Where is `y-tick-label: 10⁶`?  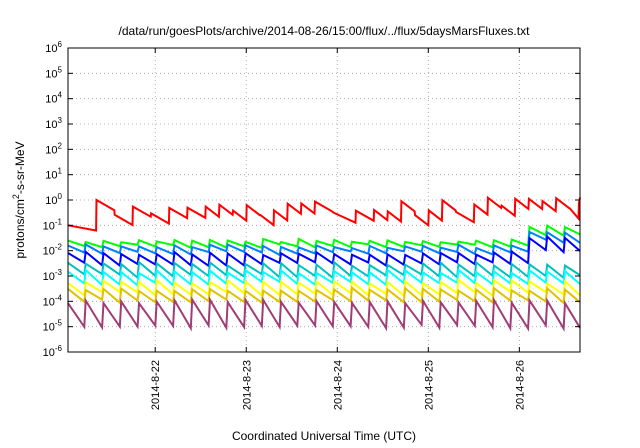
y-tick-label: 10⁶ is located at coordinates (53, 47).